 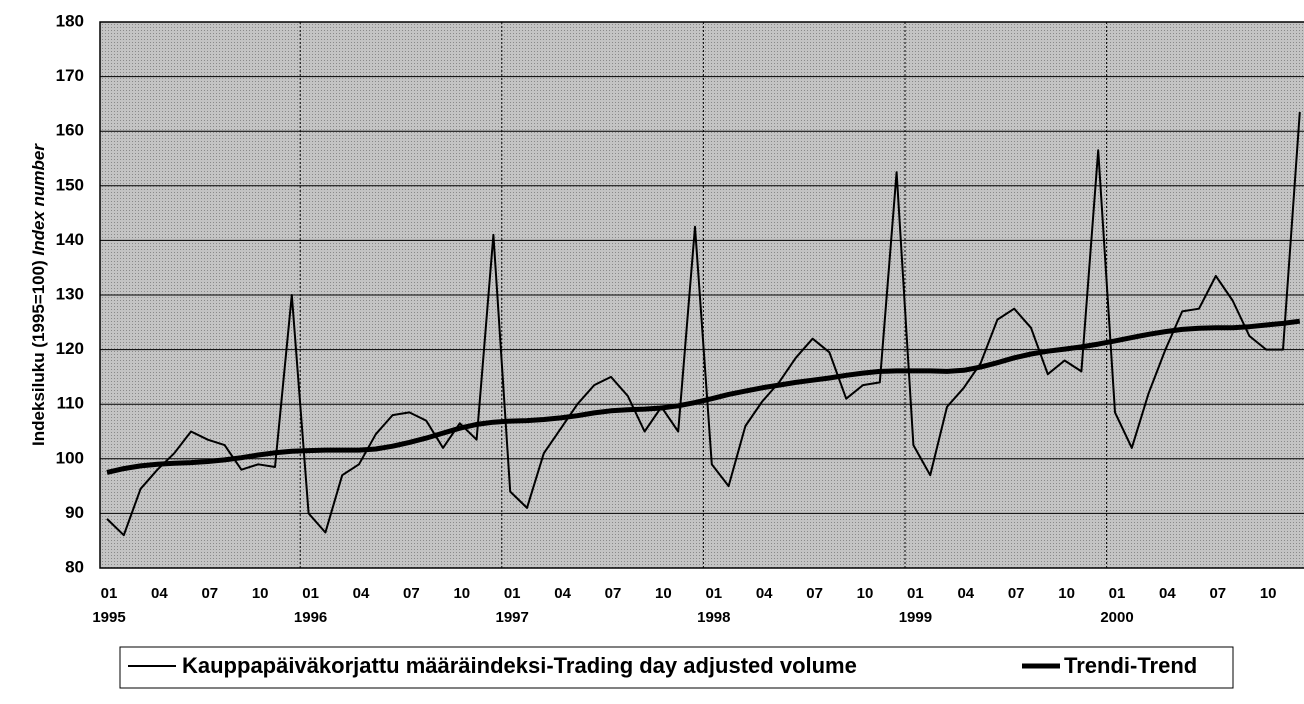 I want to click on y-tick-label: 110, so click(x=70, y=403).